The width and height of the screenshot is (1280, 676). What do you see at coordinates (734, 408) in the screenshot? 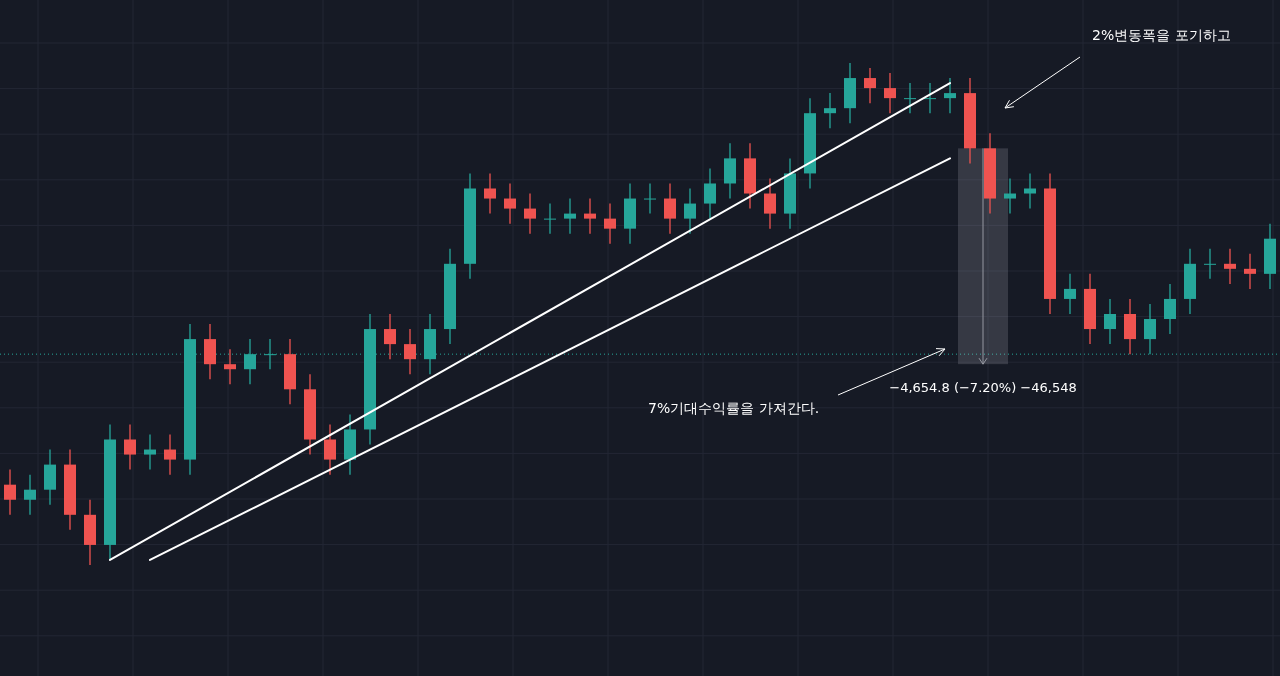
I see `annotation: 7%기대수익률을 가져간다.` at bounding box center [734, 408].